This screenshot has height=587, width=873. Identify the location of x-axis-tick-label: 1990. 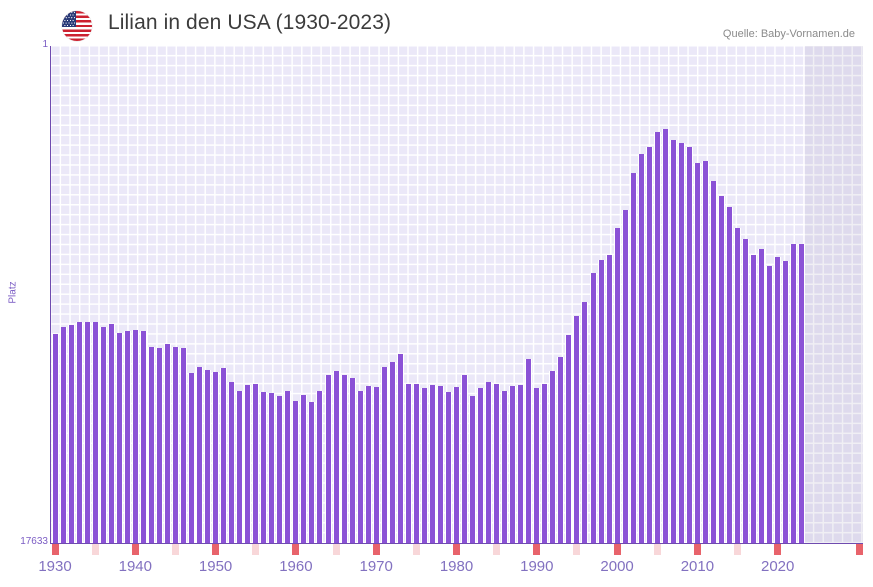
(537, 566).